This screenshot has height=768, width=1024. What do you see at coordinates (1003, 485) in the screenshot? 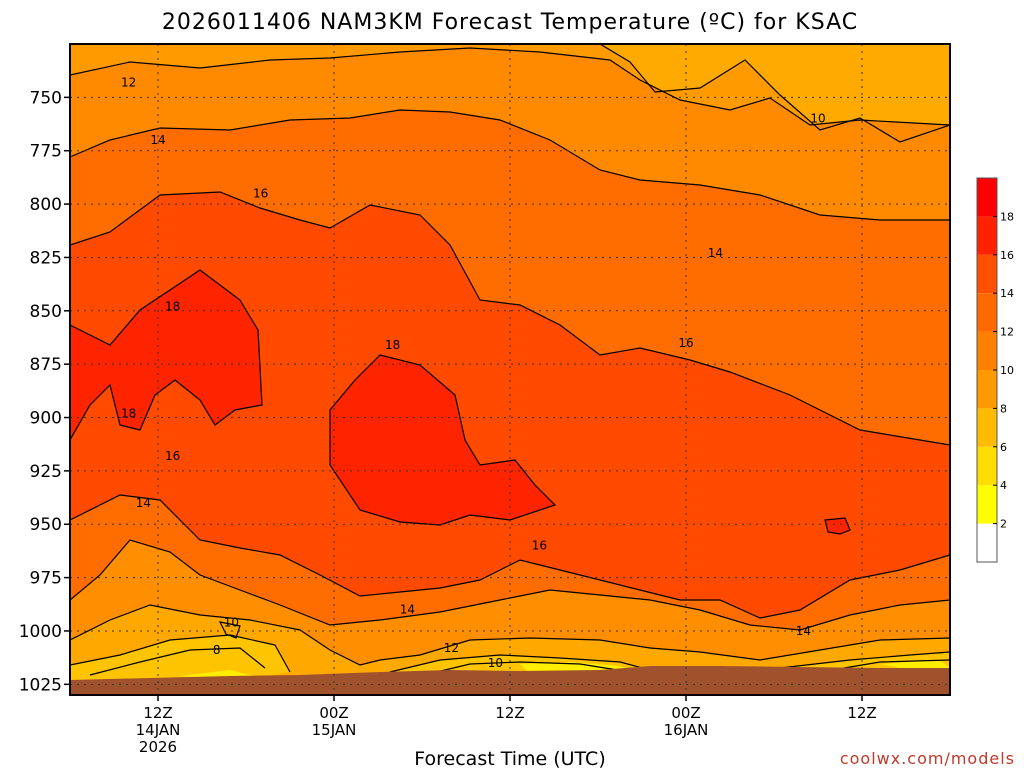
I see `colorbar-tick-label: 4` at bounding box center [1003, 485].